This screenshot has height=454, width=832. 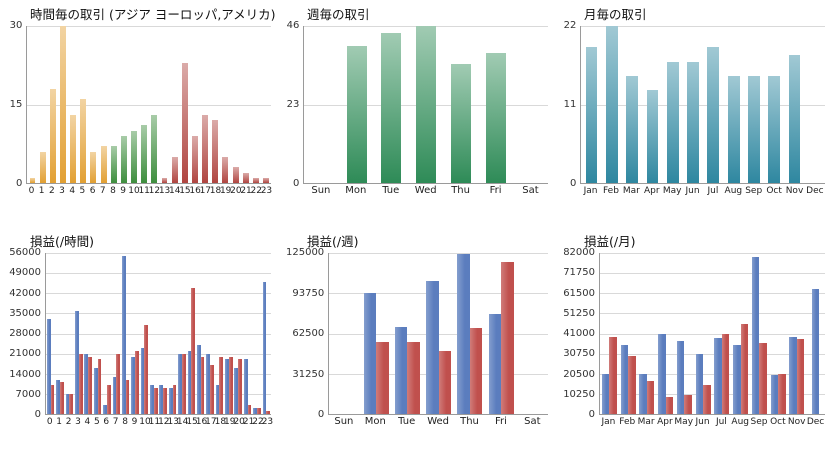 What do you see at coordinates (154, 422) in the screenshot?
I see `x-axis-label: 11` at bounding box center [154, 422].